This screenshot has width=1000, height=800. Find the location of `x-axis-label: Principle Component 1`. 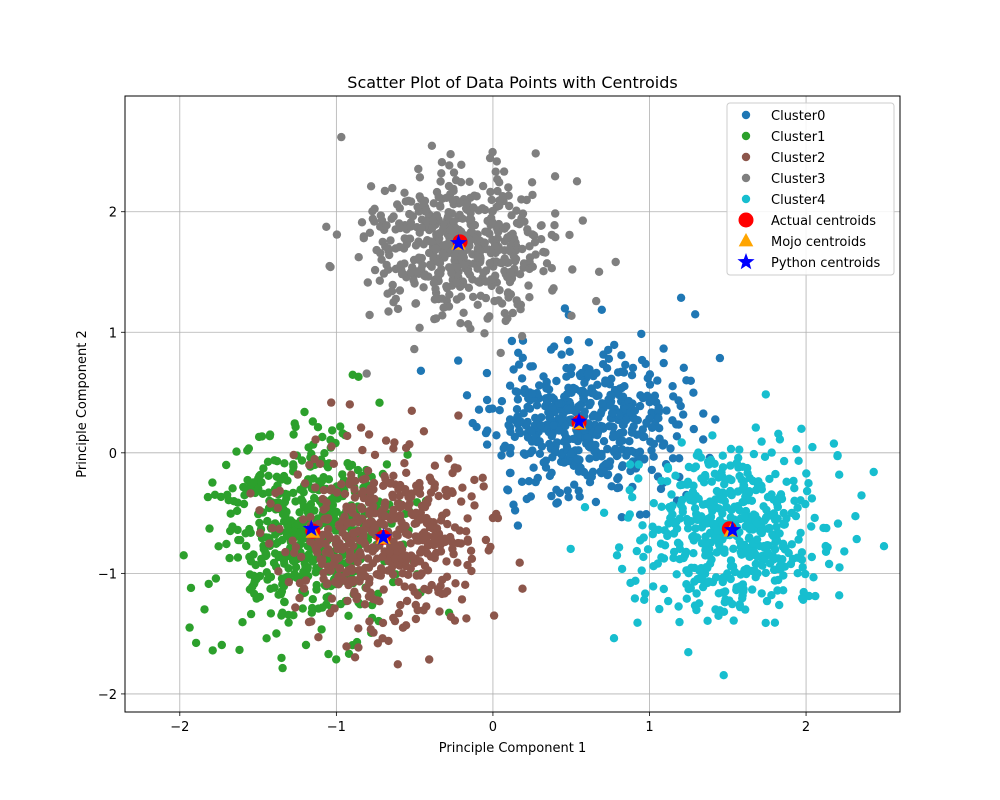

x-axis-label: Principle Component 1 is located at coordinates (512, 748).